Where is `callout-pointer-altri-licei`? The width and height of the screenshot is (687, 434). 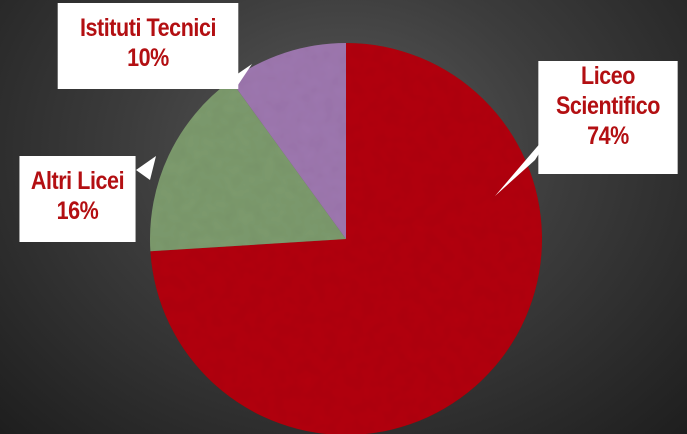
callout-pointer-altri-licei is located at coordinates (146, 168).